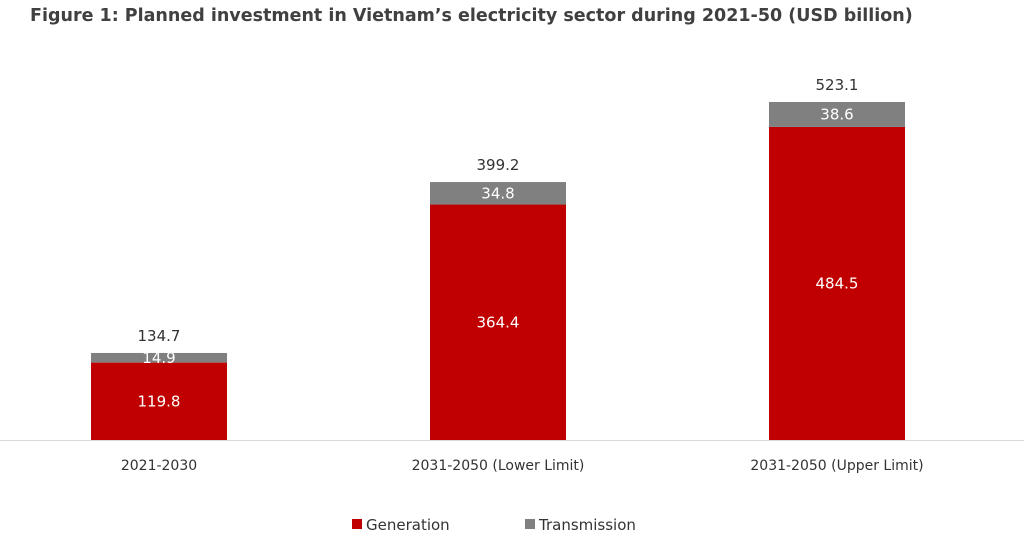 The image size is (1024, 550). Describe the element at coordinates (494, 525) in the screenshot. I see `legend: Generation Transmission` at that location.